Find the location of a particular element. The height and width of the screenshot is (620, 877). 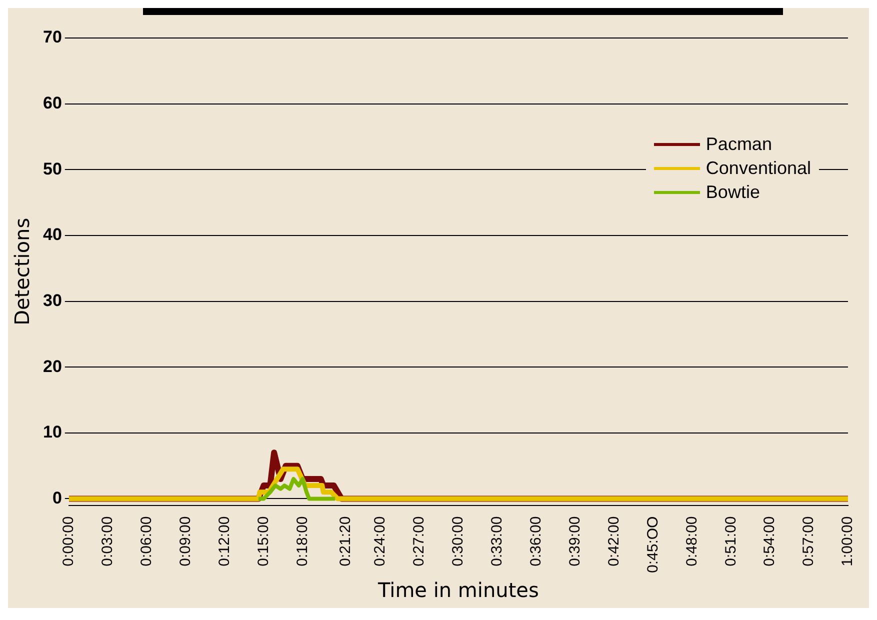

y-tick-label: 30 is located at coordinates (52, 300).